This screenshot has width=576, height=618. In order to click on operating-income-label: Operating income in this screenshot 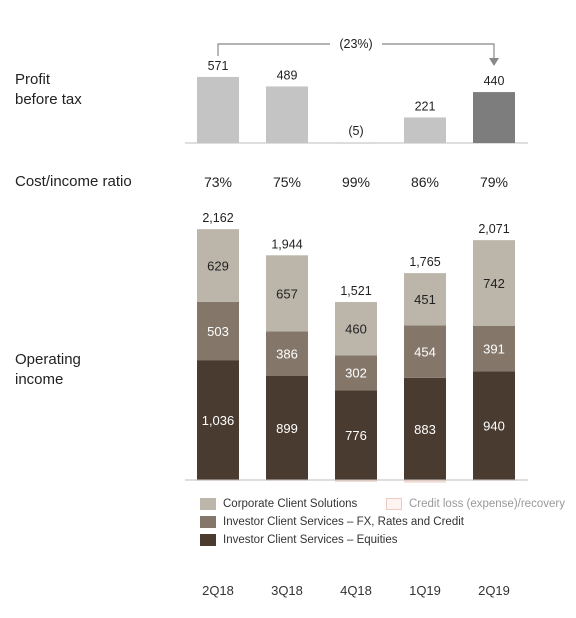, I will do `click(48, 370)`.